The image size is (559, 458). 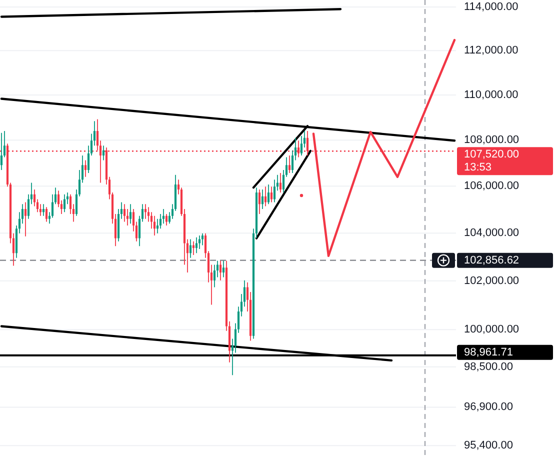 What do you see at coordinates (492, 186) in the screenshot?
I see `y-tick-label: 106,000.00` at bounding box center [492, 186].